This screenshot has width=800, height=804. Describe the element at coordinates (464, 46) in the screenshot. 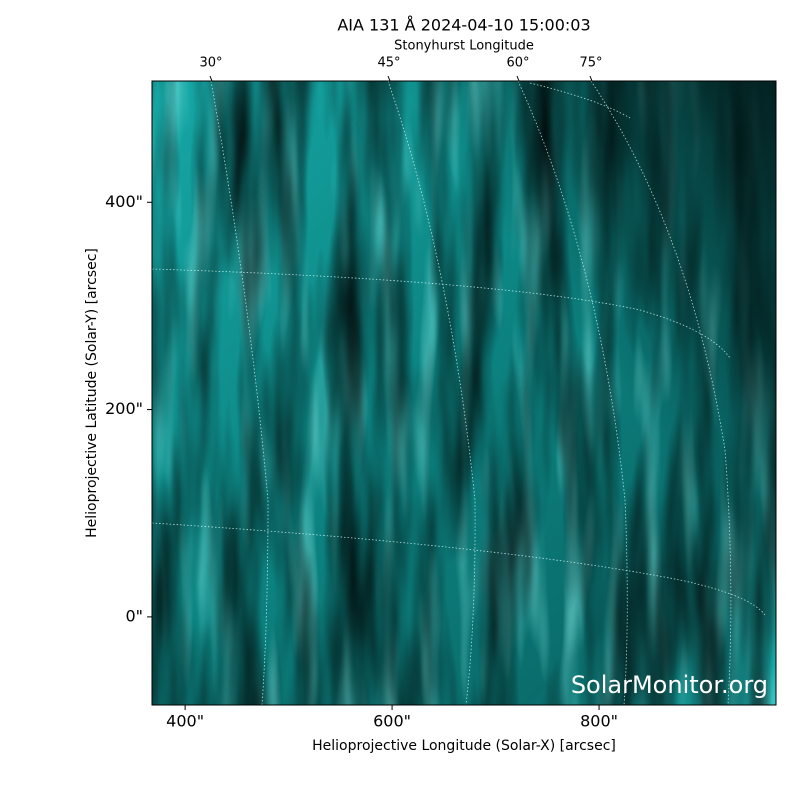

I see `top-axis-label: Stonyhurst Longitude` at that location.